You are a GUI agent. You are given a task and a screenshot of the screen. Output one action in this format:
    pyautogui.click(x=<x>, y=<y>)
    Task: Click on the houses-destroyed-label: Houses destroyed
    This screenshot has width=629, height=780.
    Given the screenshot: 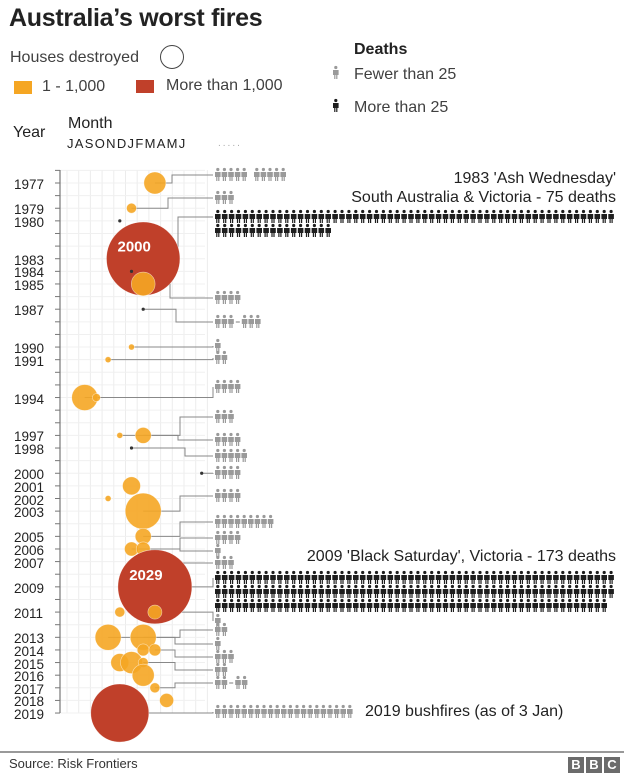 What is the action you would take?
    pyautogui.click(x=74, y=57)
    